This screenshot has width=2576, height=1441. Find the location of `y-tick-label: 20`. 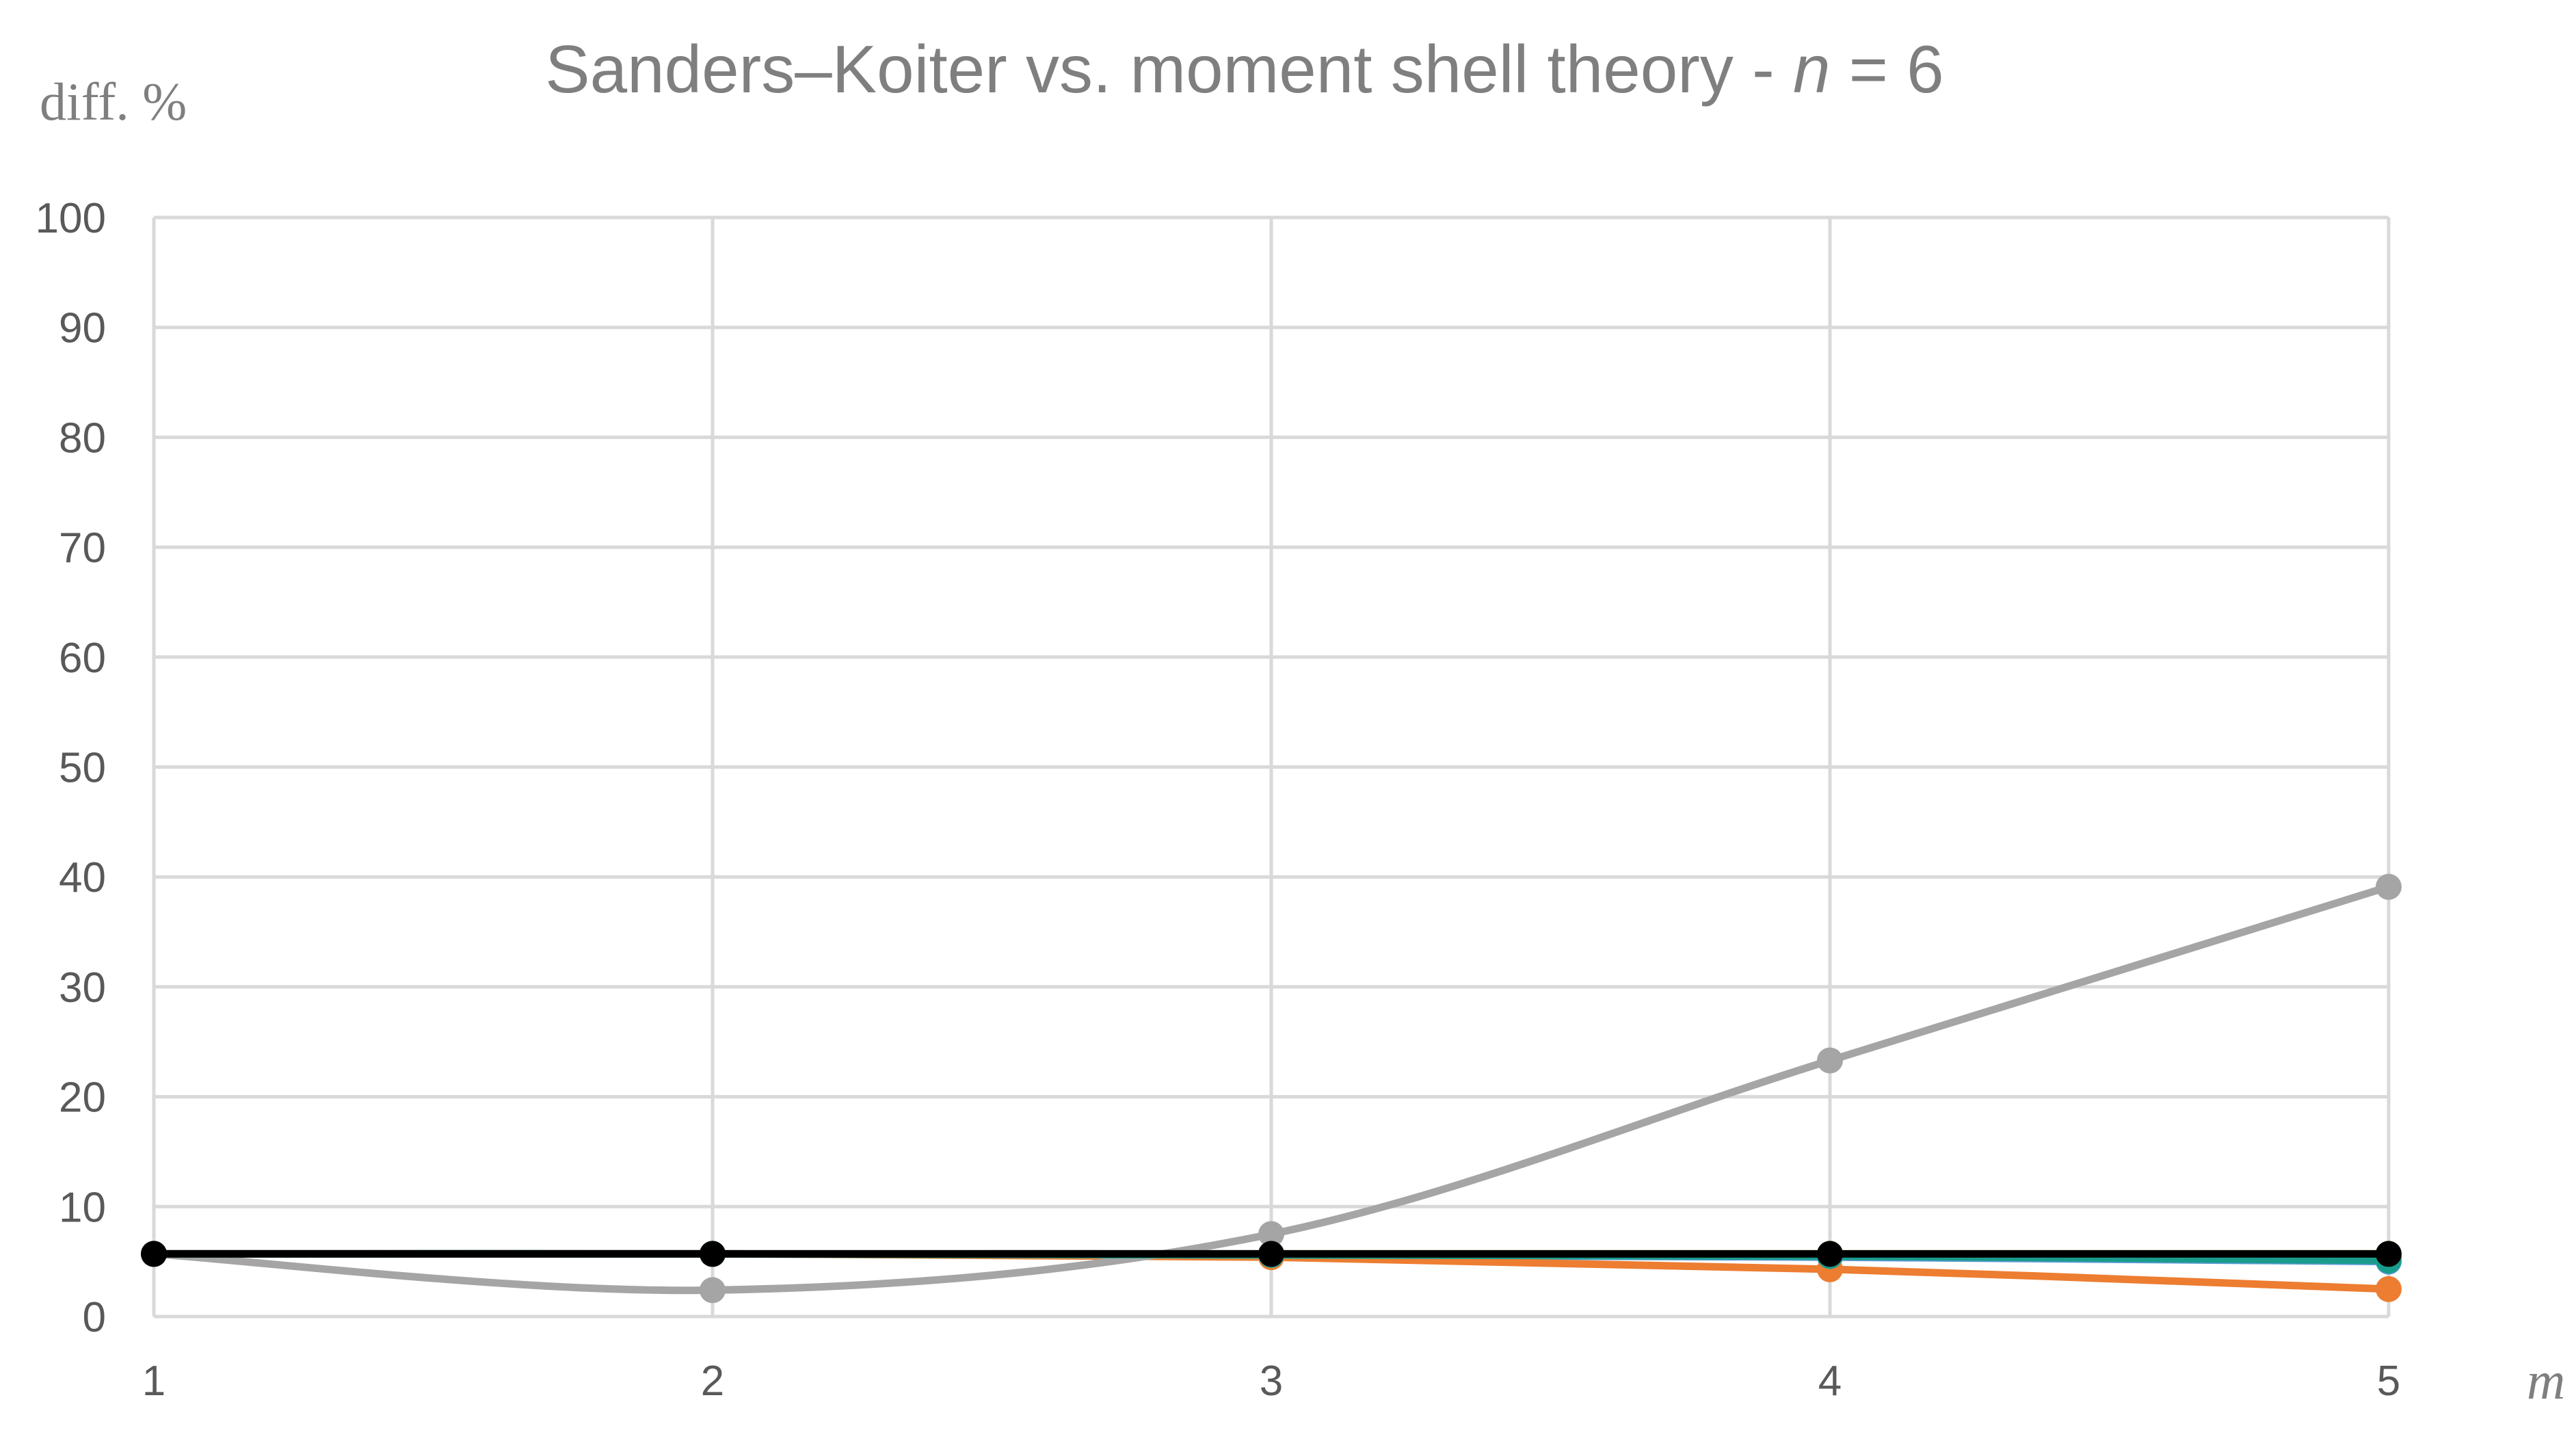

y-tick-label: 20 is located at coordinates (82, 1098).